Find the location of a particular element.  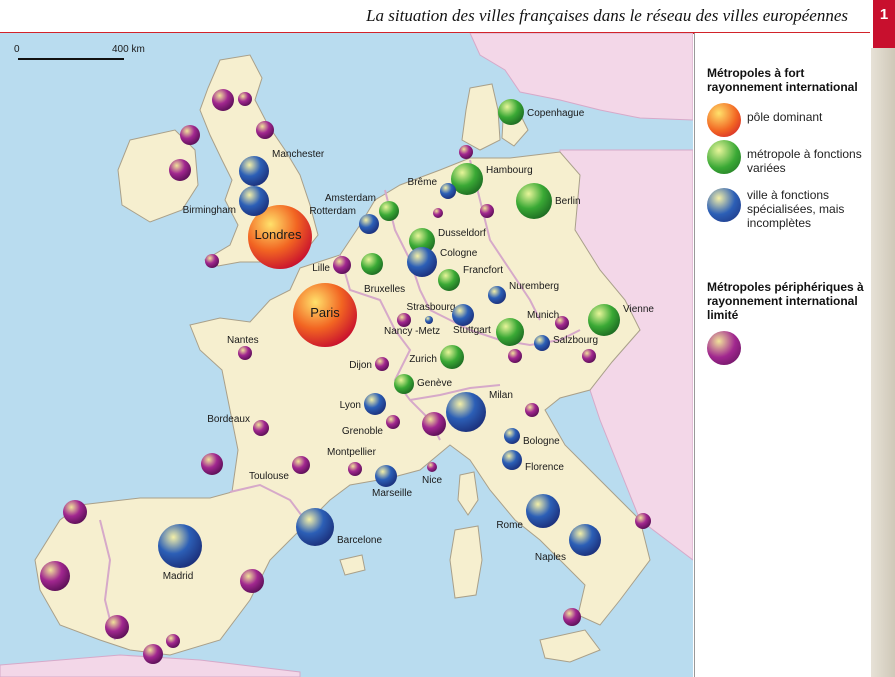

page-edge is located at coordinates (882, 362).